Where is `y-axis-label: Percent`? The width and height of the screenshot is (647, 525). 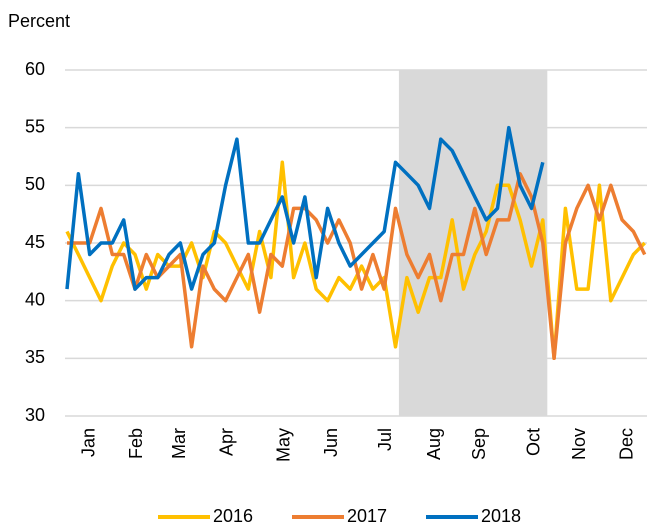 y-axis-label: Percent is located at coordinates (39, 21).